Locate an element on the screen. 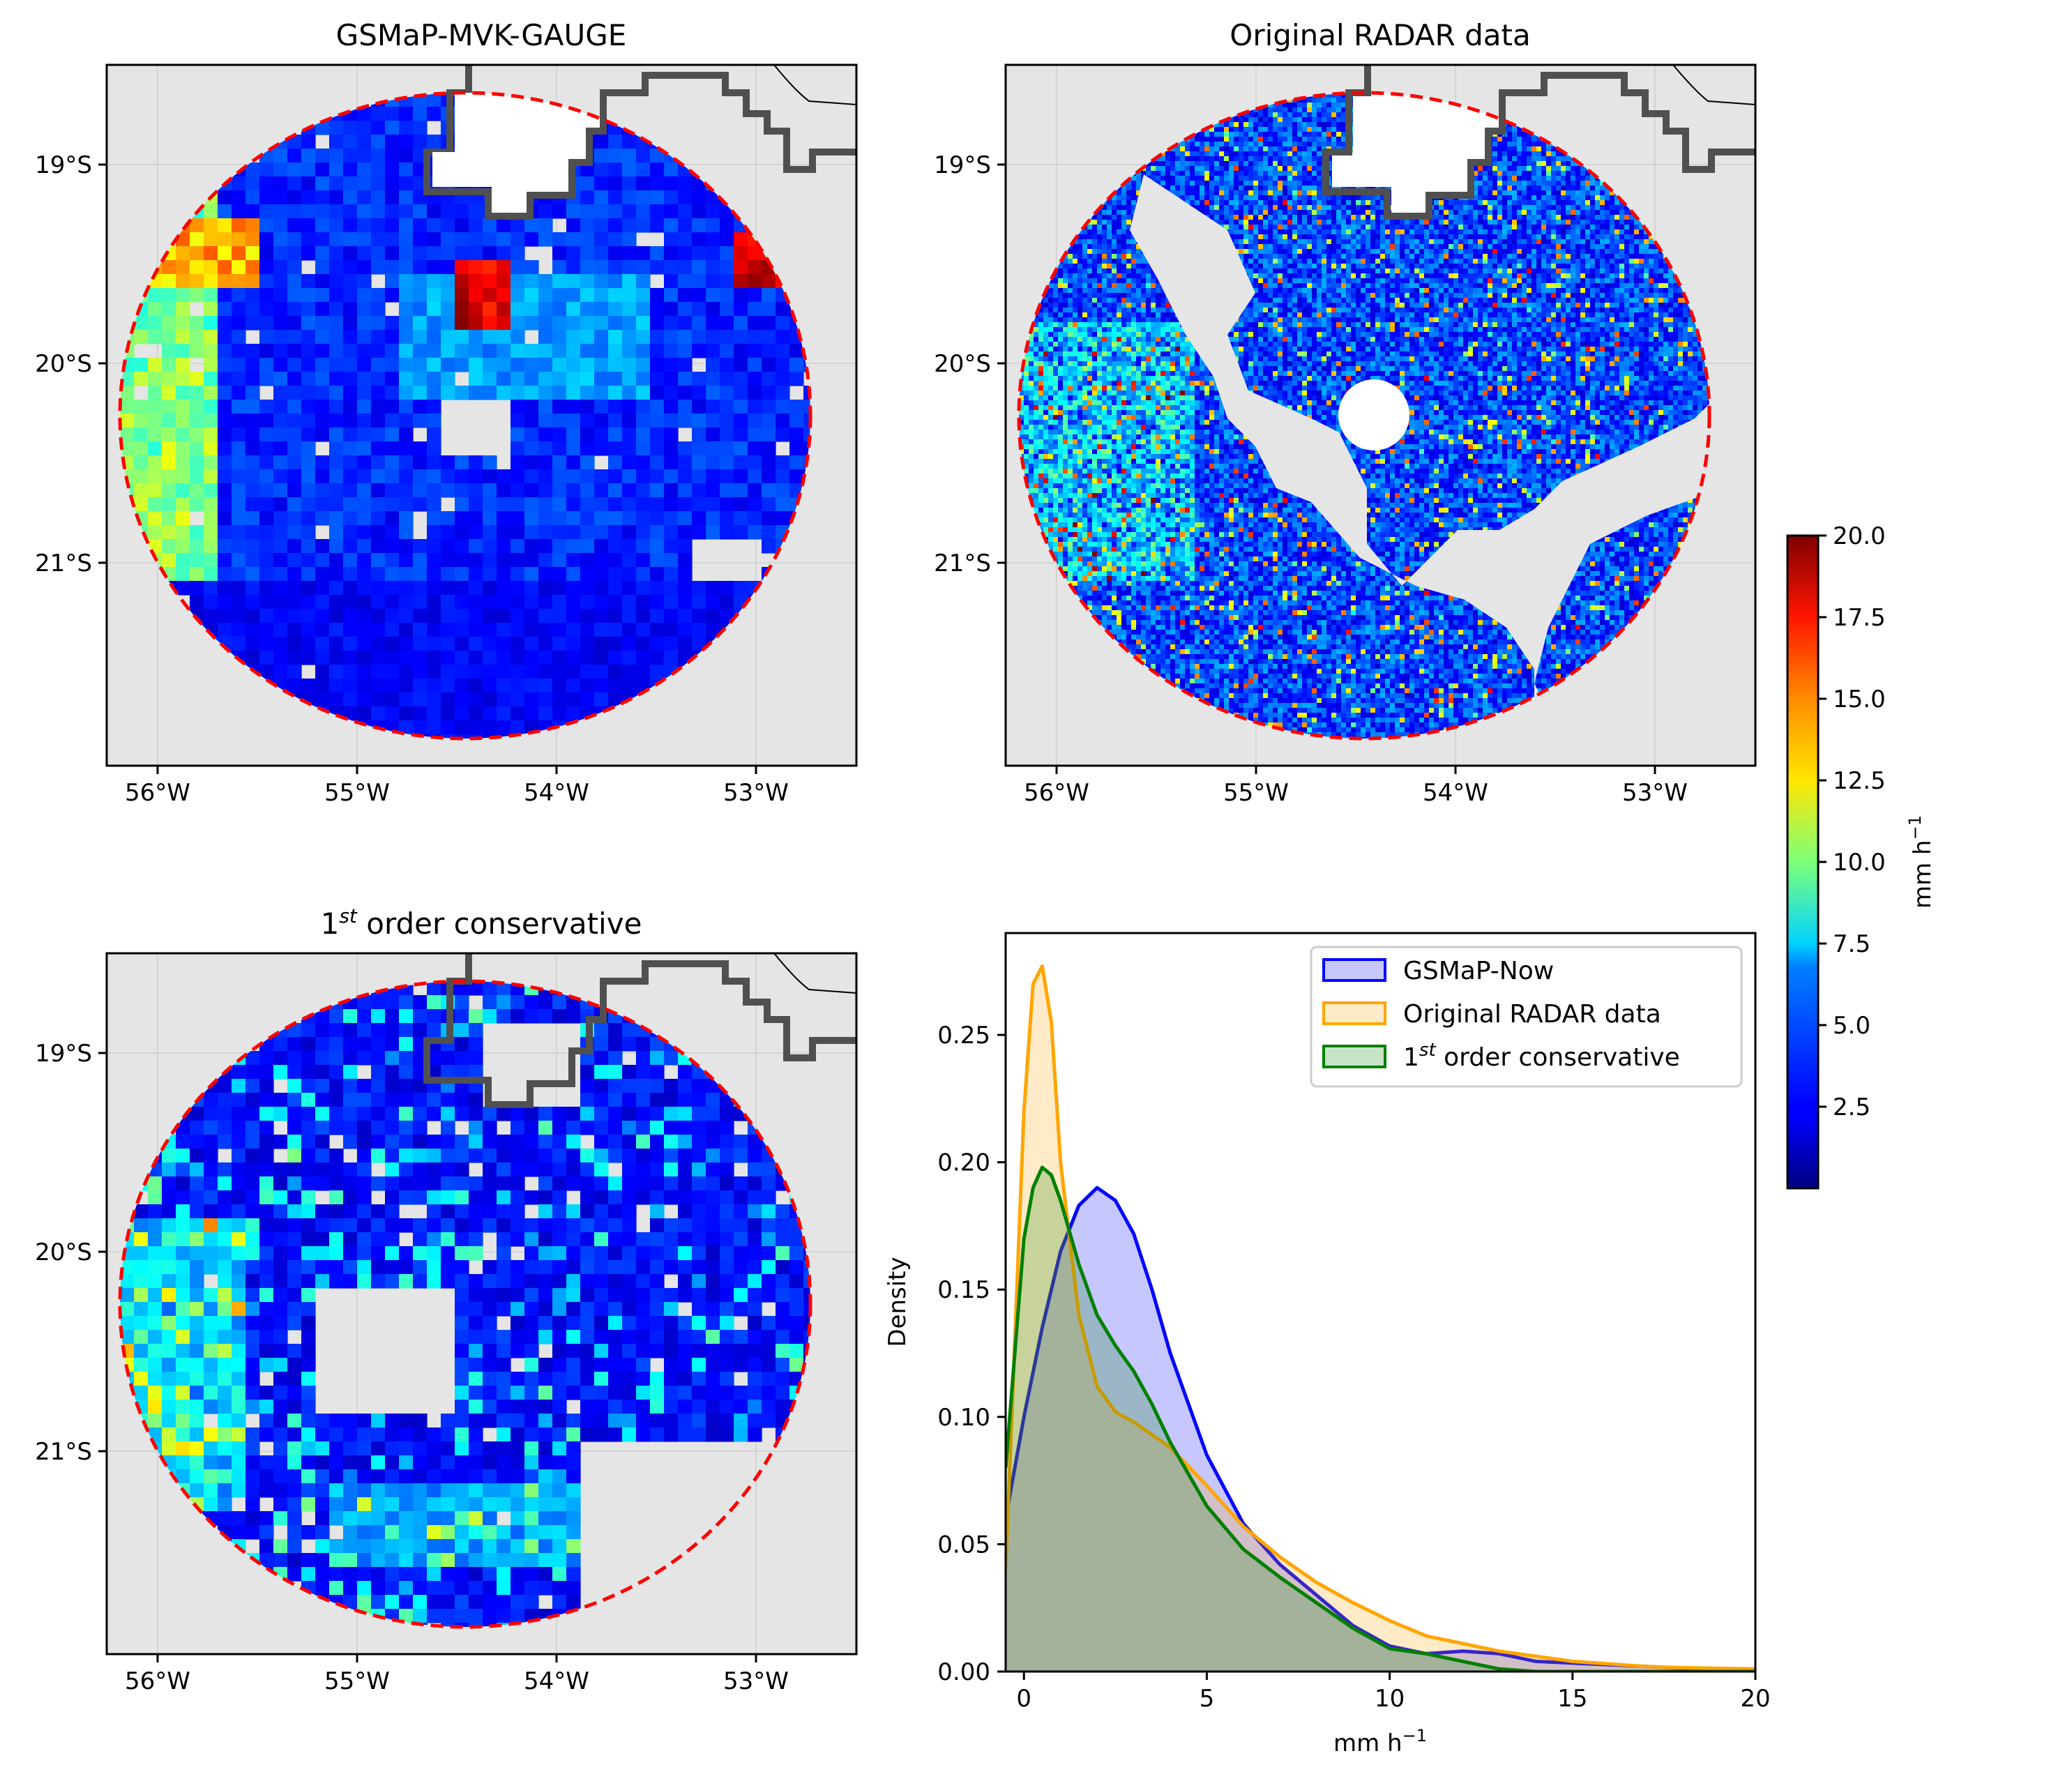 The image size is (2072, 1765). y-axis-ticks: 0.00 0.05 0.10 0.15 0.20 0.25 is located at coordinates (971, 1354).